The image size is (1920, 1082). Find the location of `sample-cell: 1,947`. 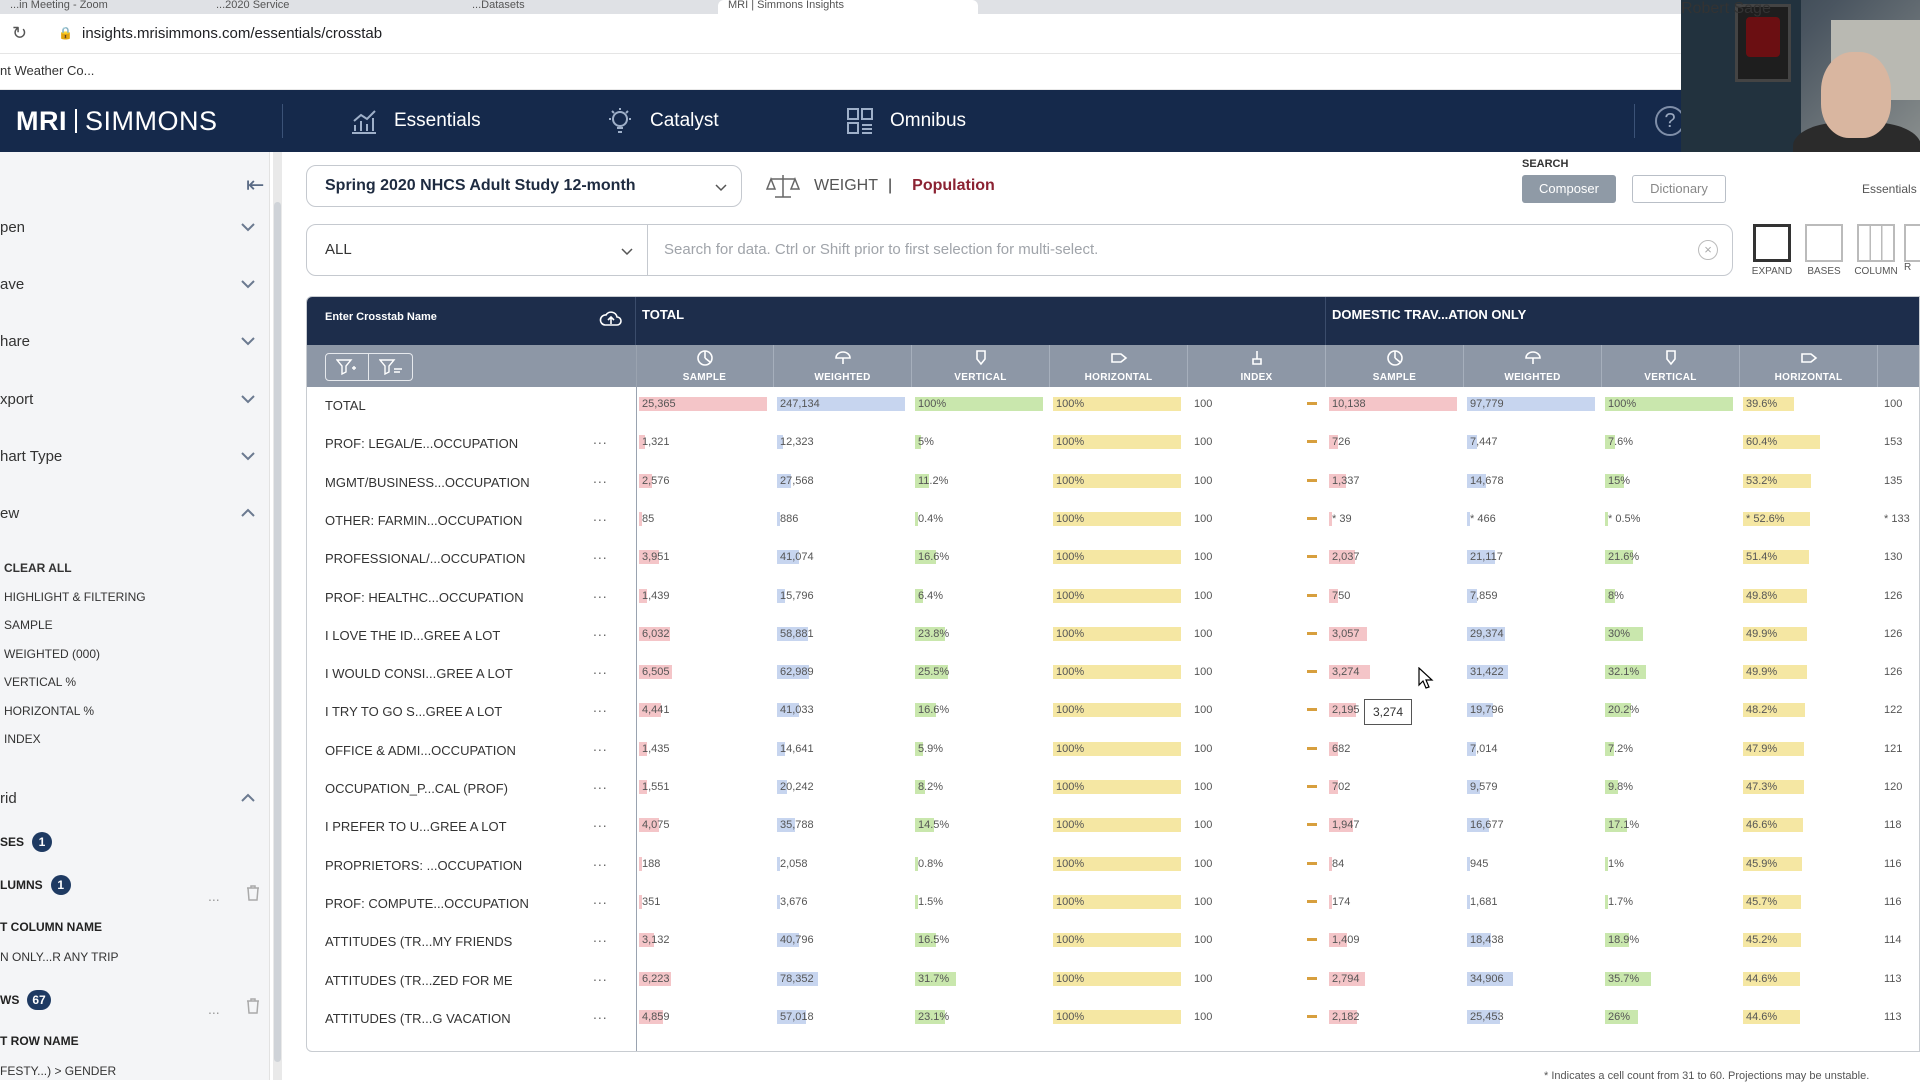

sample-cell: 1,947 is located at coordinates (1393, 827).